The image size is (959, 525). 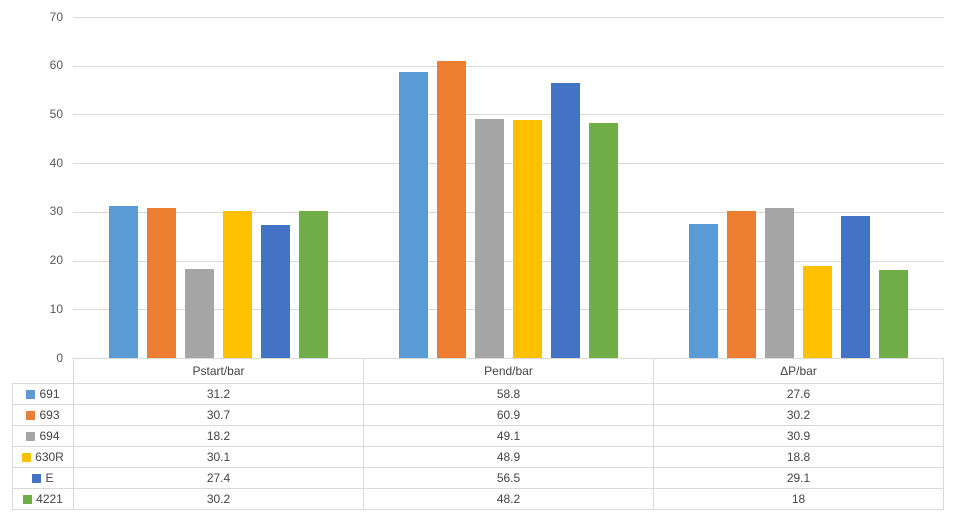 What do you see at coordinates (56, 260) in the screenshot?
I see `y-axis-tick-label: 20` at bounding box center [56, 260].